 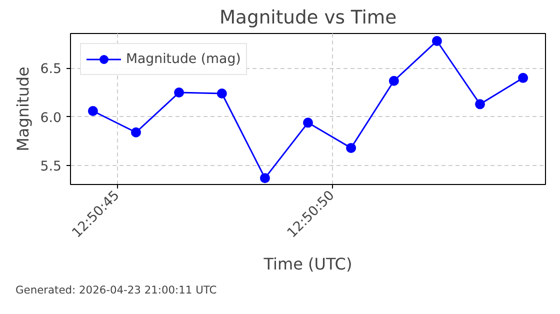 What do you see at coordinates (51, 118) in the screenshot?
I see `y-tick-label: 6.0` at bounding box center [51, 118].